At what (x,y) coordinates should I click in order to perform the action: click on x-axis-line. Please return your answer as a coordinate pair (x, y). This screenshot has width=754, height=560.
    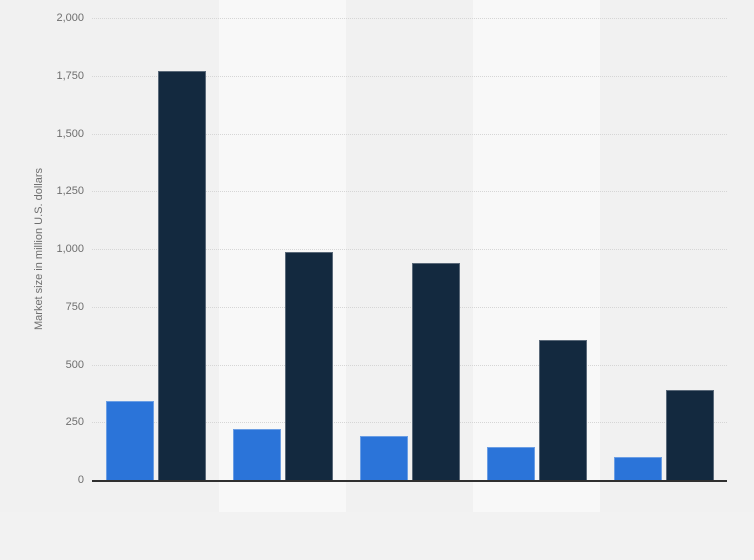
    Looking at the image, I should click on (409, 481).